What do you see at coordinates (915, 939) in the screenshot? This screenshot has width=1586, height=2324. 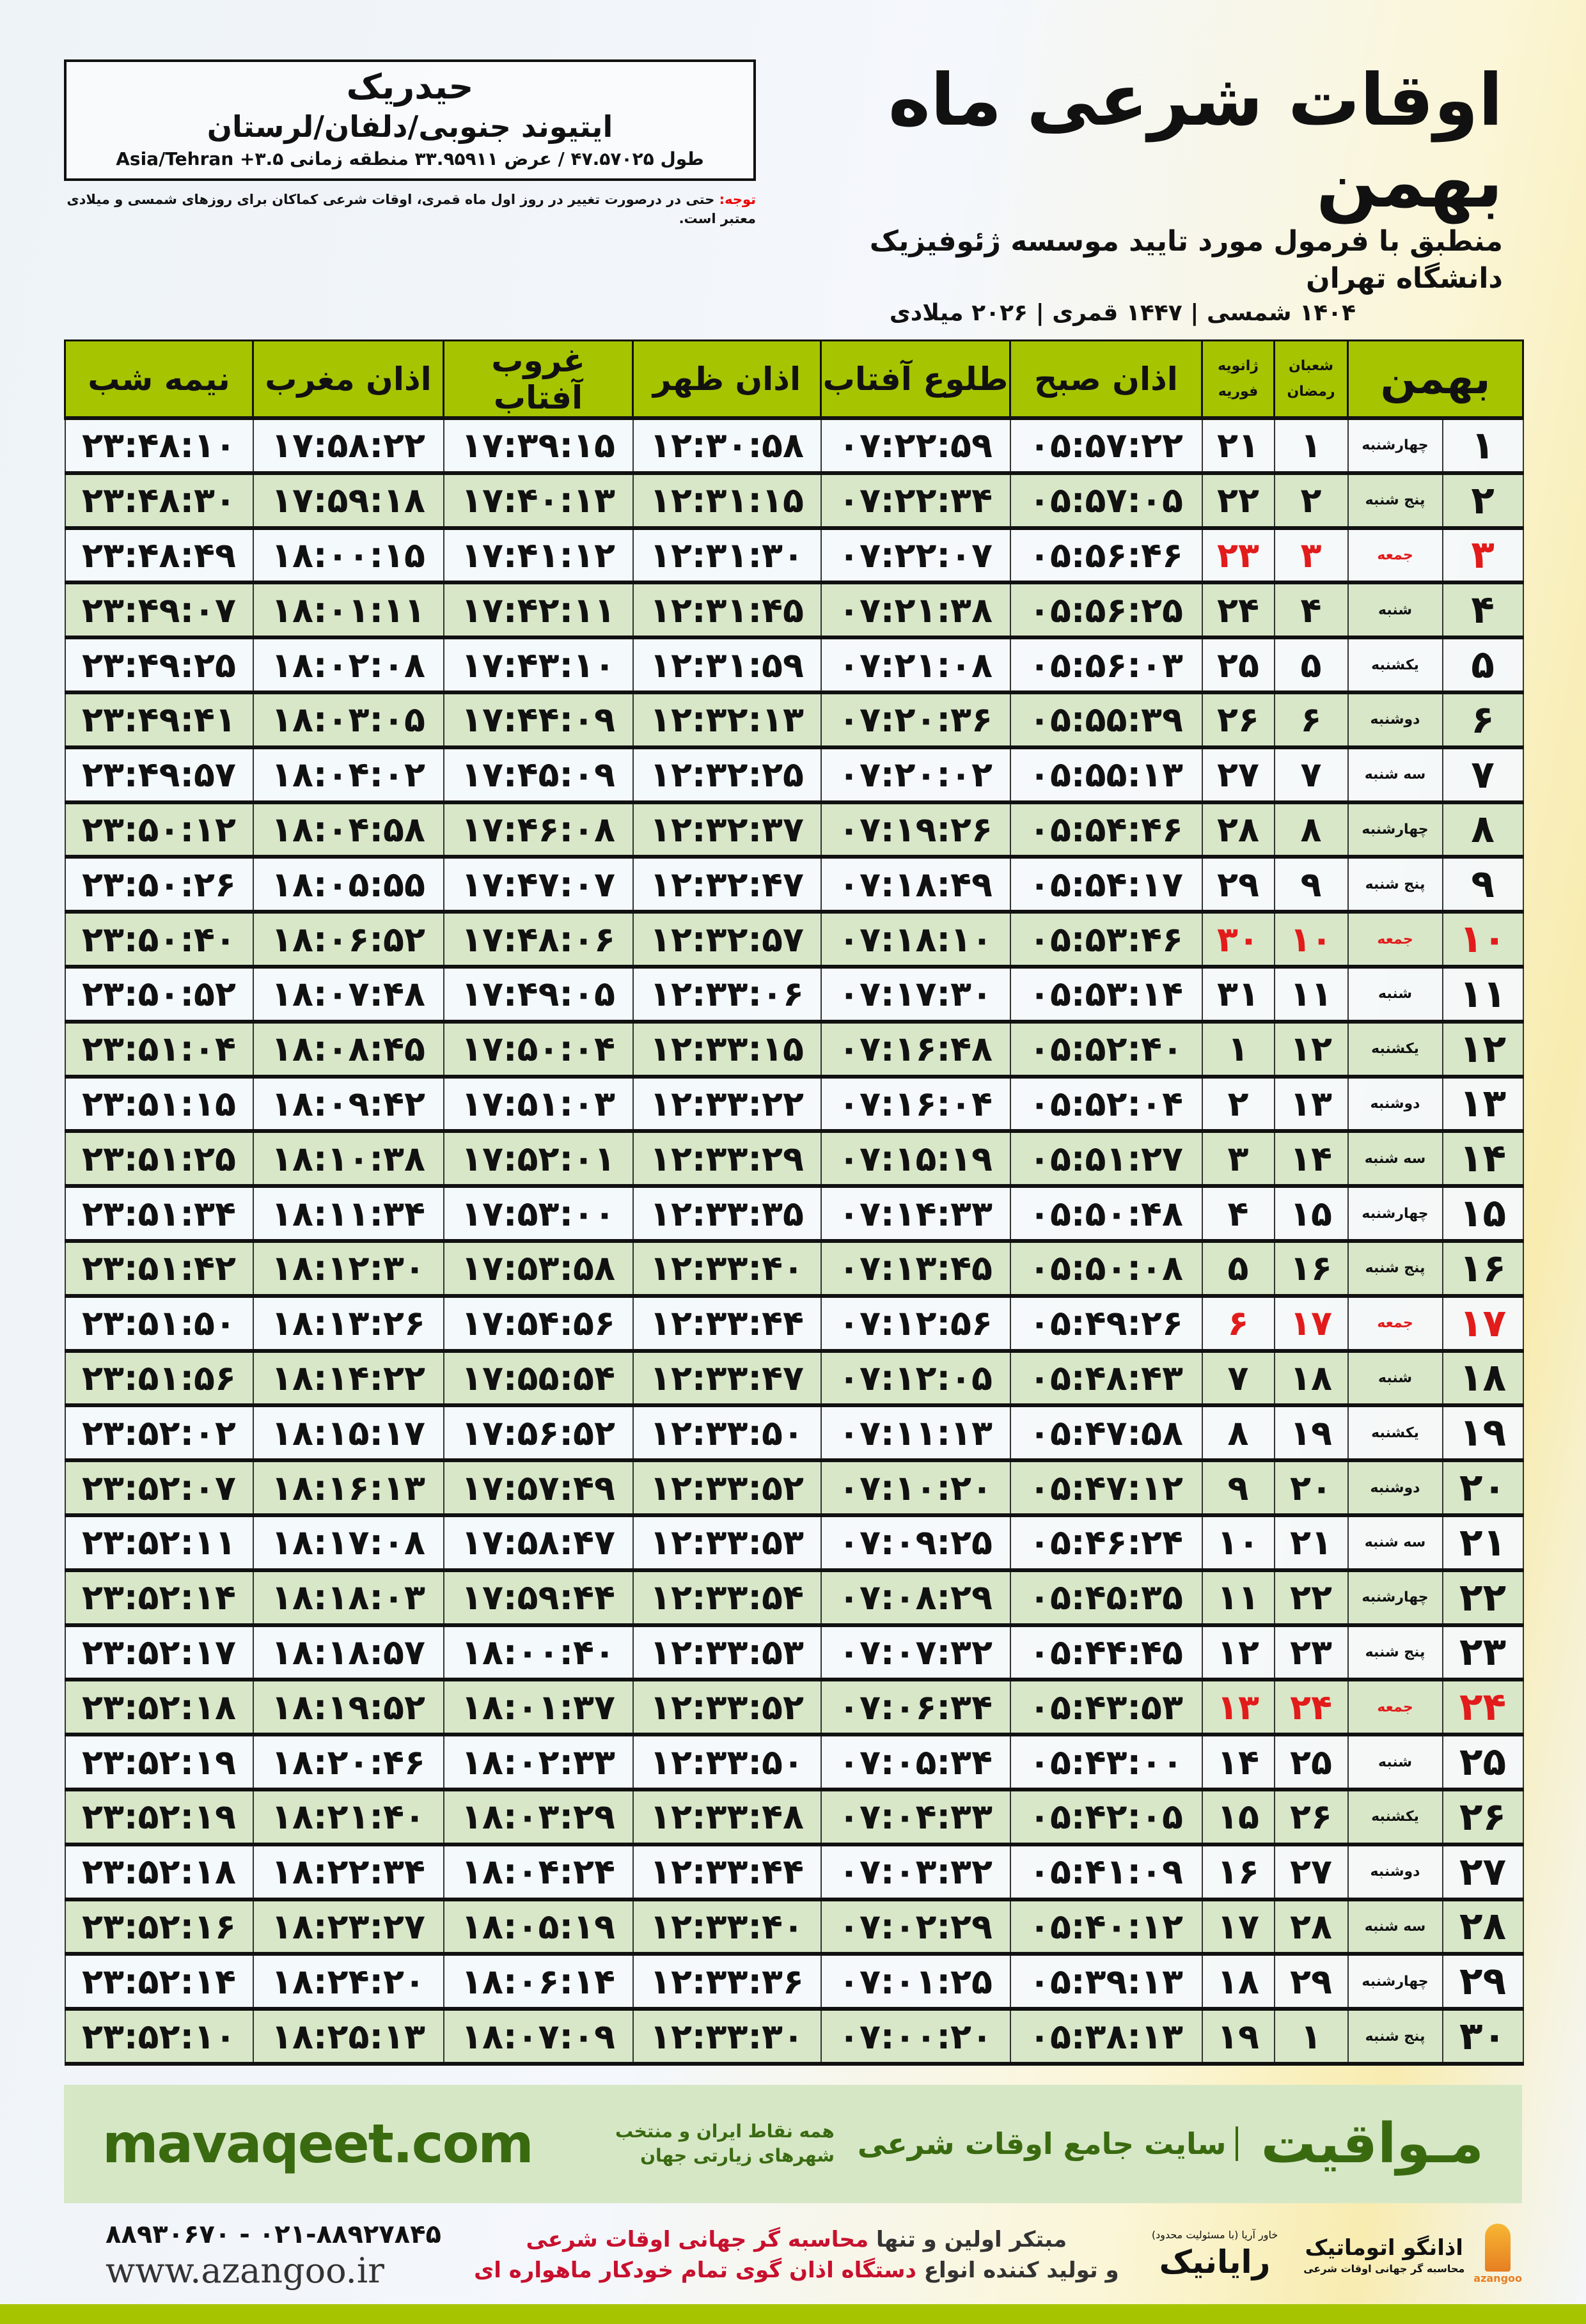 I see `cell-sunrise: ۰۷:۱۸:۱۰` at bounding box center [915, 939].